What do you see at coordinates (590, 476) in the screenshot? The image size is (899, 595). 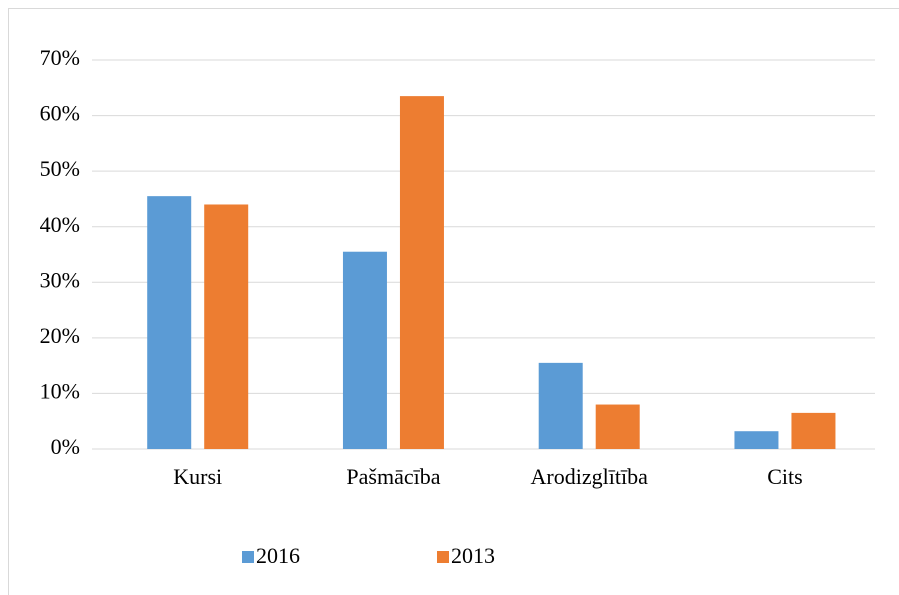 I see `x-tick-label: Arodizglītība` at bounding box center [590, 476].